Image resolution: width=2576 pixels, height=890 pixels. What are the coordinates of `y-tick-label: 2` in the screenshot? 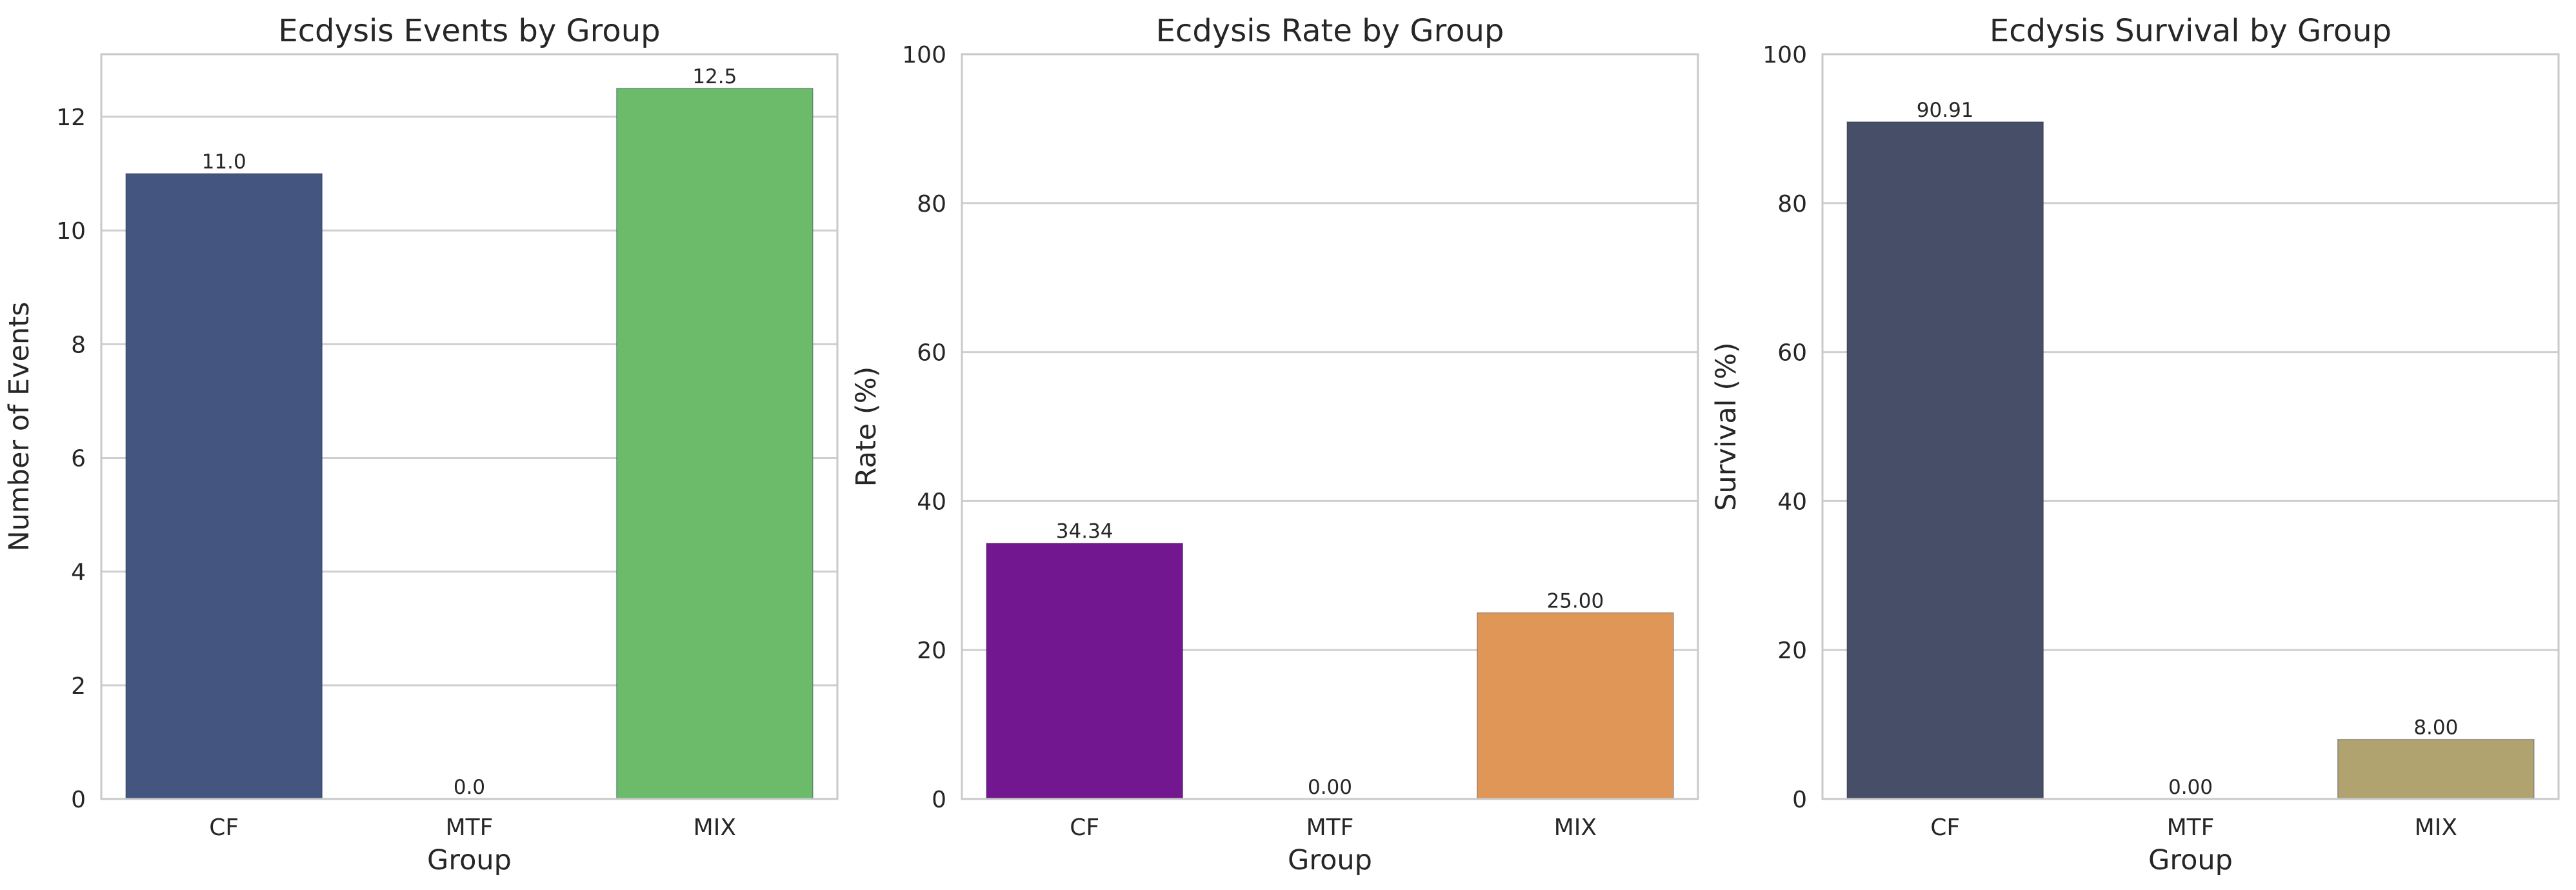 It's located at (78, 686).